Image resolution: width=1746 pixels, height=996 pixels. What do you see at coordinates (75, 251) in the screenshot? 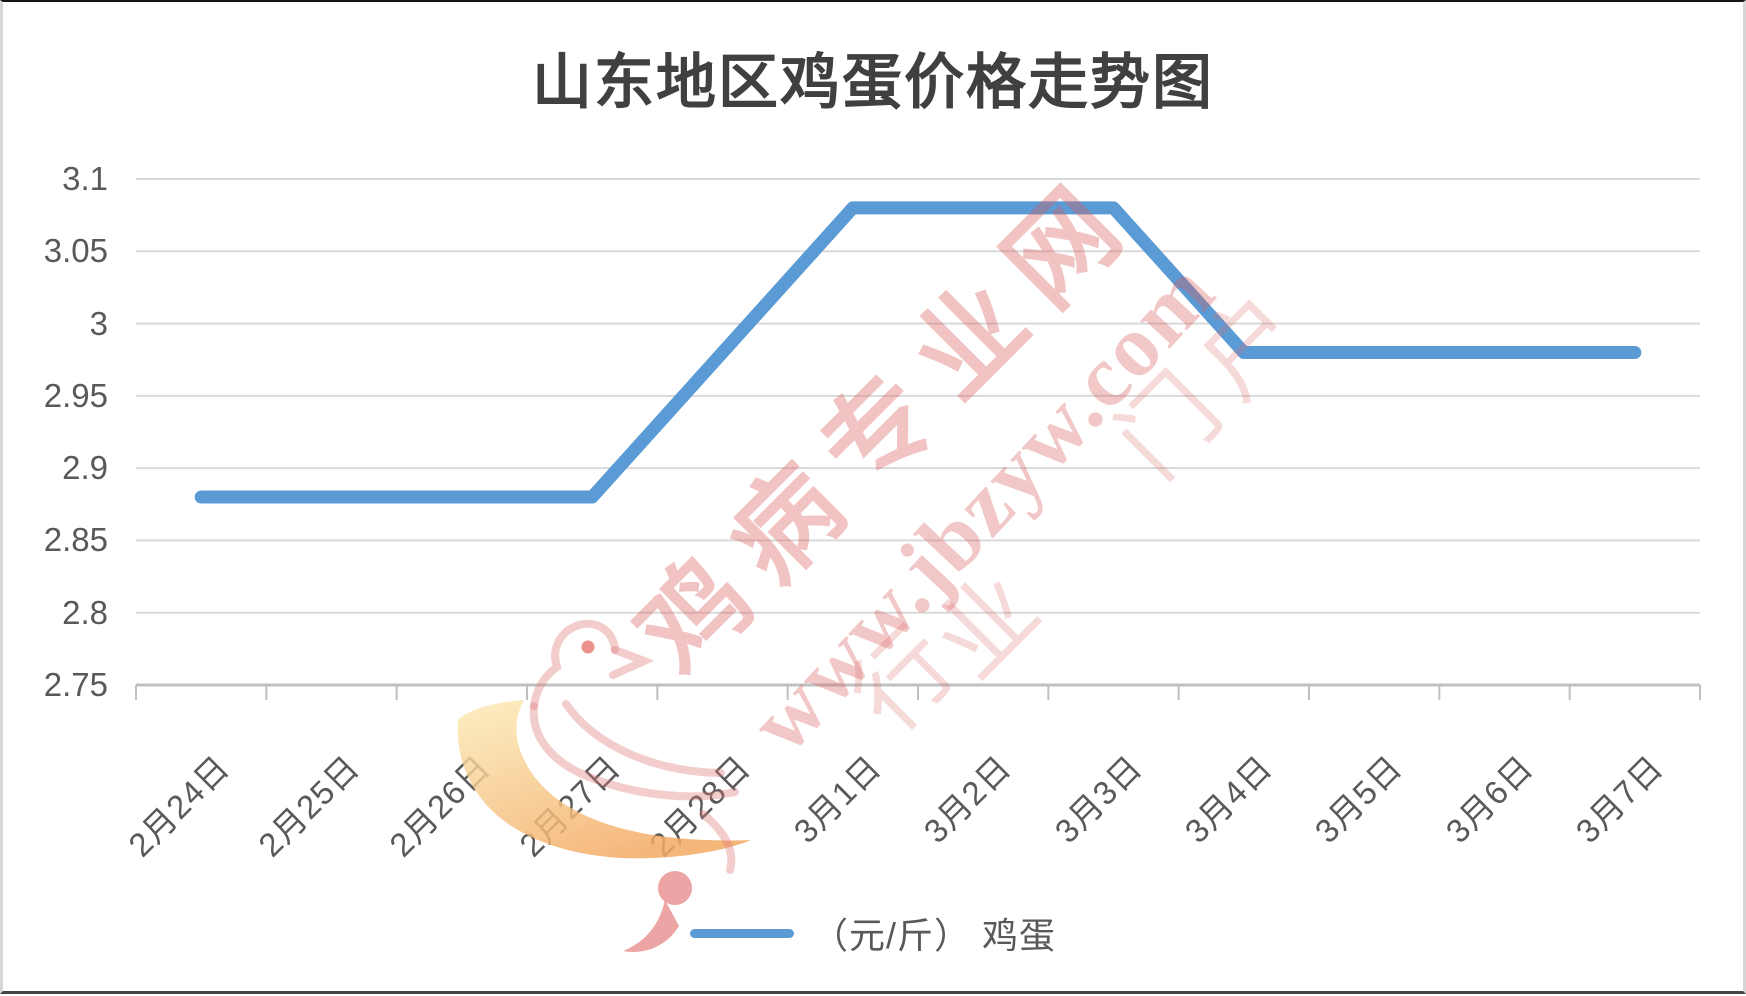
I see `y-axis-tick-label: 3.05` at bounding box center [75, 251].